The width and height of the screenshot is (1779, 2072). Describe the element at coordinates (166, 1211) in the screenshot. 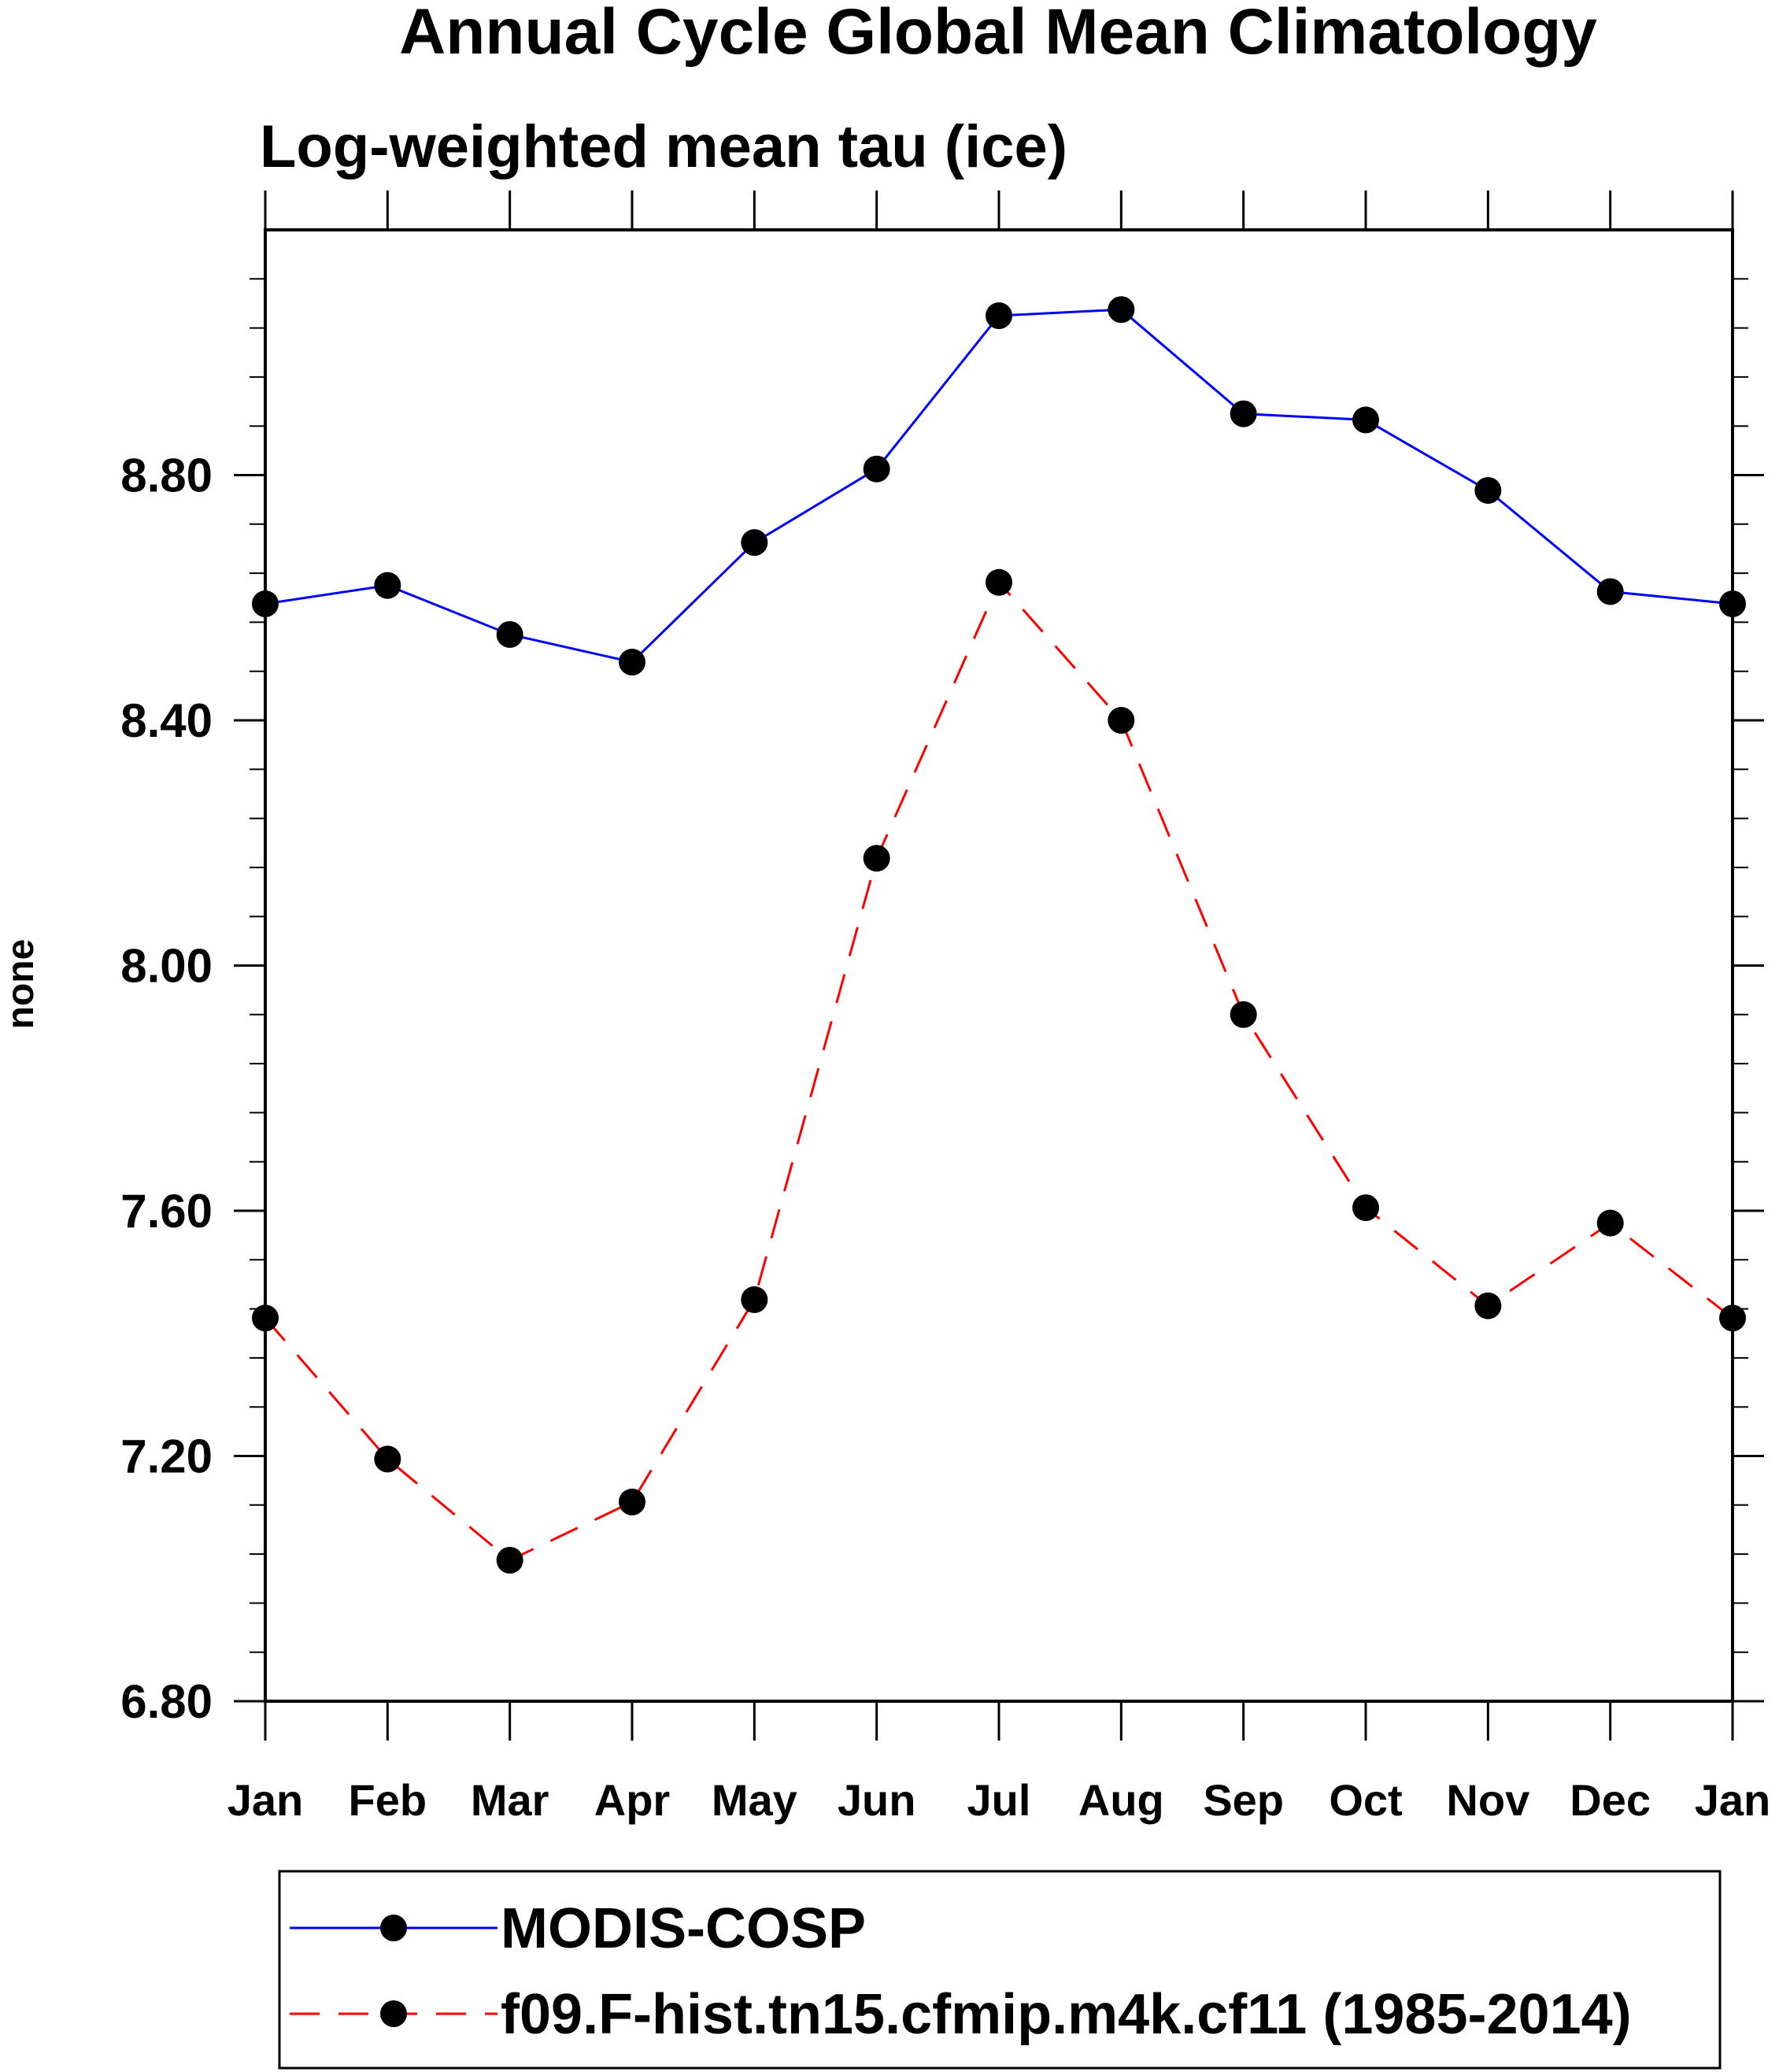

I see `y-tick-label: 7.60` at that location.